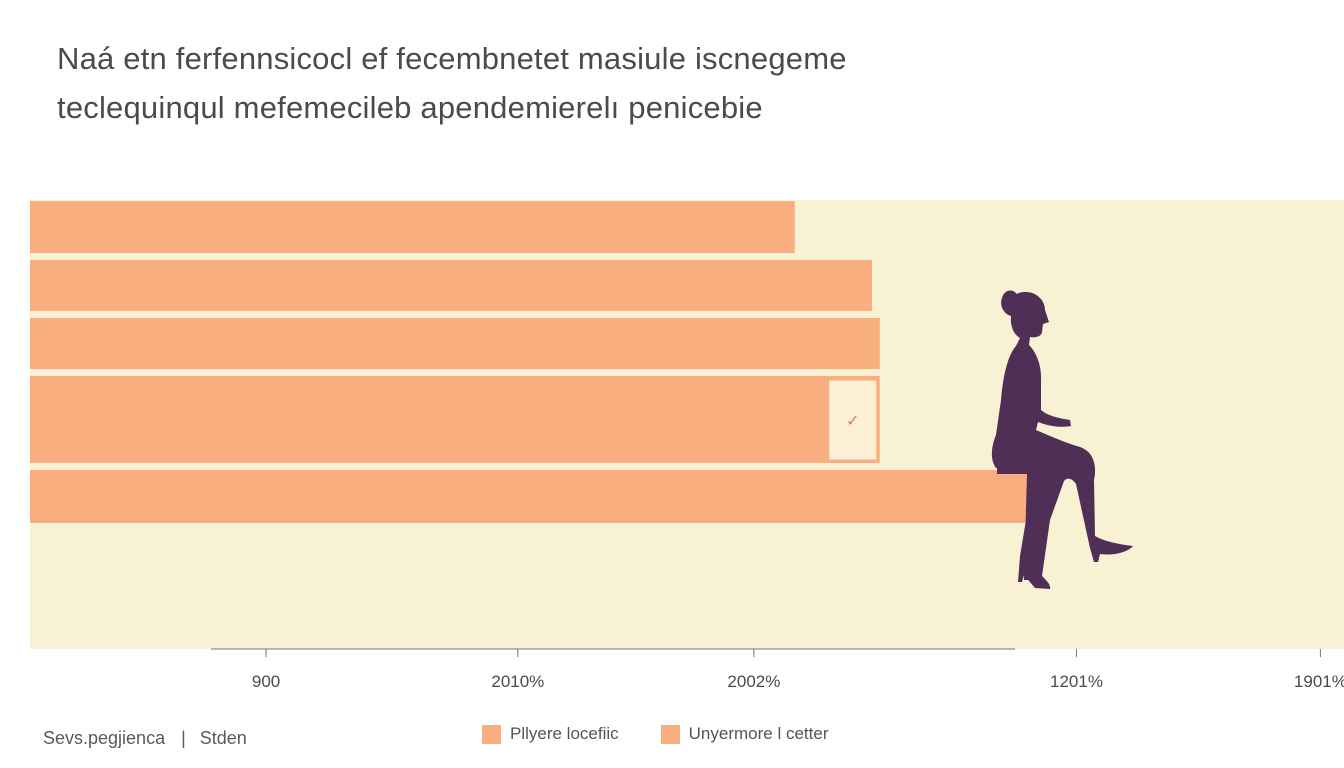 The height and width of the screenshot is (768, 1344). I want to click on source-note: Sevs.pegjienca | Stden, so click(145, 738).